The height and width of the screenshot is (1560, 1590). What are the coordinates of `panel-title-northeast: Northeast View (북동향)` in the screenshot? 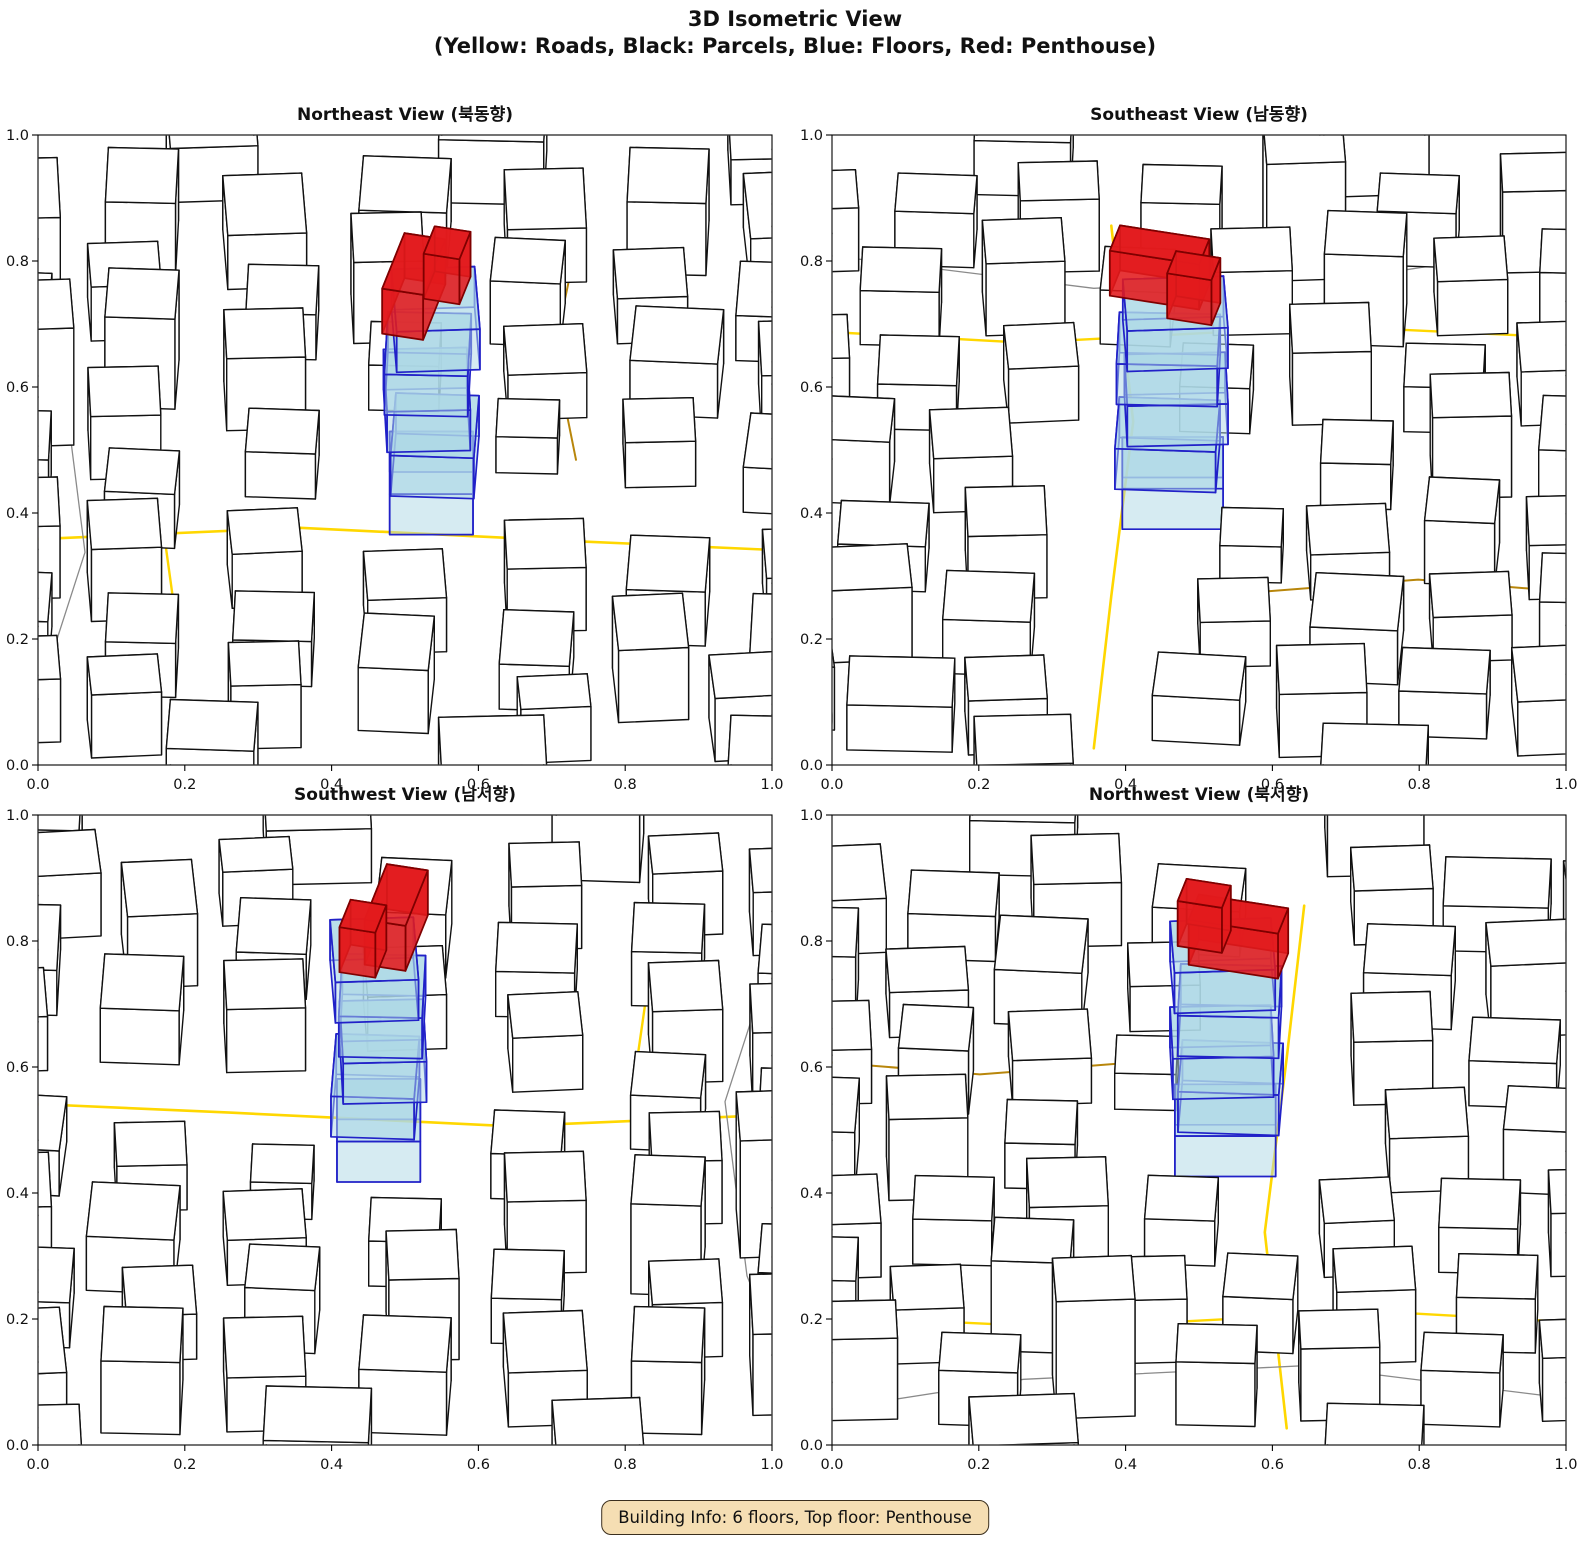 It's located at (405, 115).